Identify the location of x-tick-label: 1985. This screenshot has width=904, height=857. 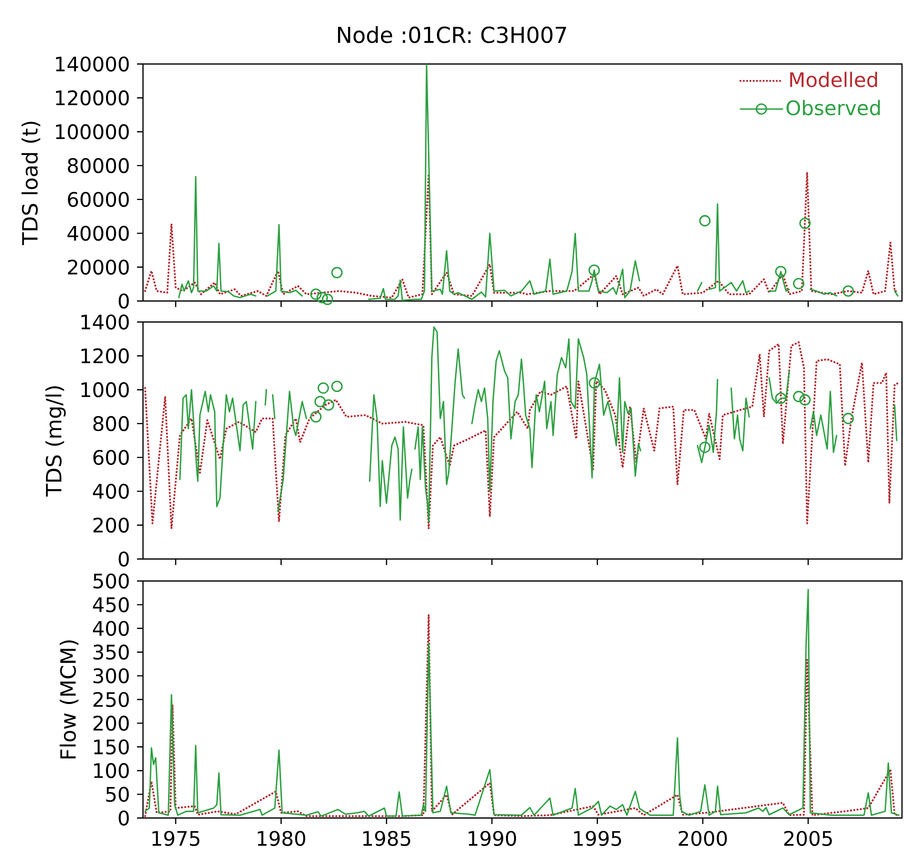
(386, 838).